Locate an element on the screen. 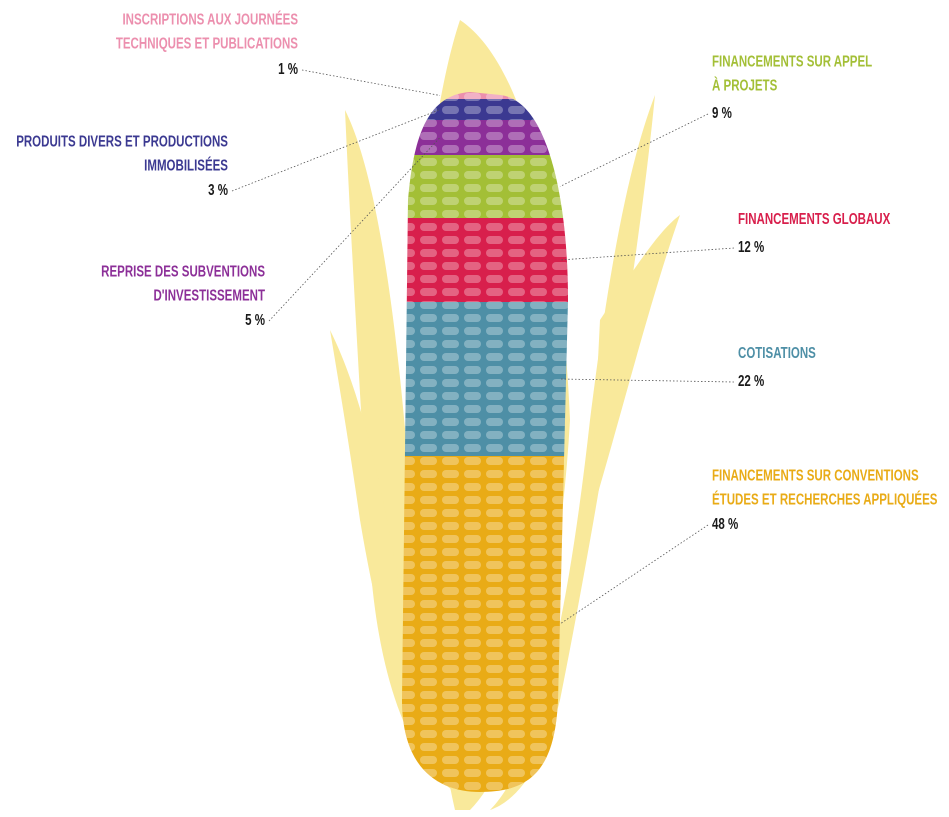  cob-segments is located at coordinates (485, 442).